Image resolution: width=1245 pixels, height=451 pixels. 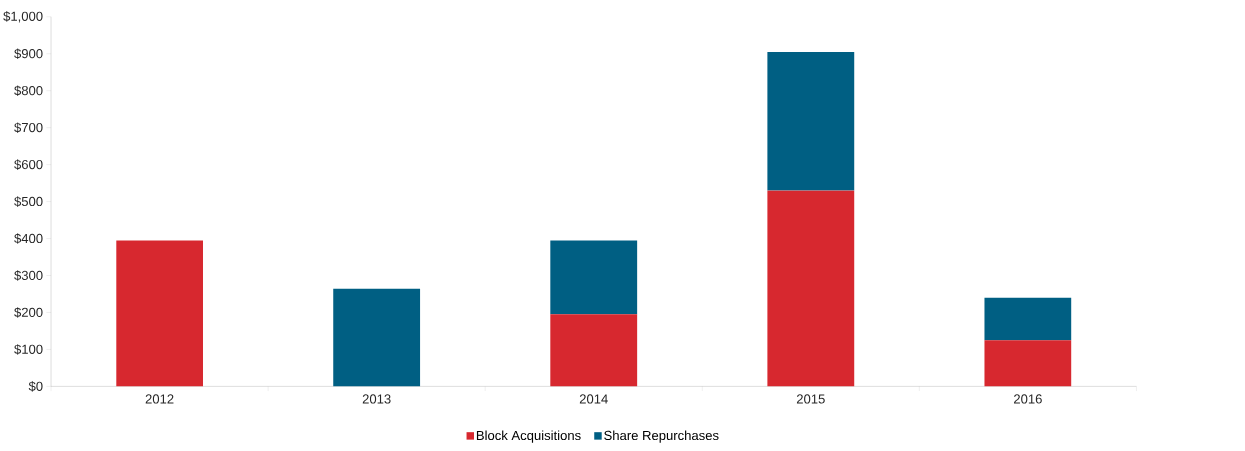 What do you see at coordinates (28, 54) in the screenshot?
I see `y-tick-label: $900` at bounding box center [28, 54].